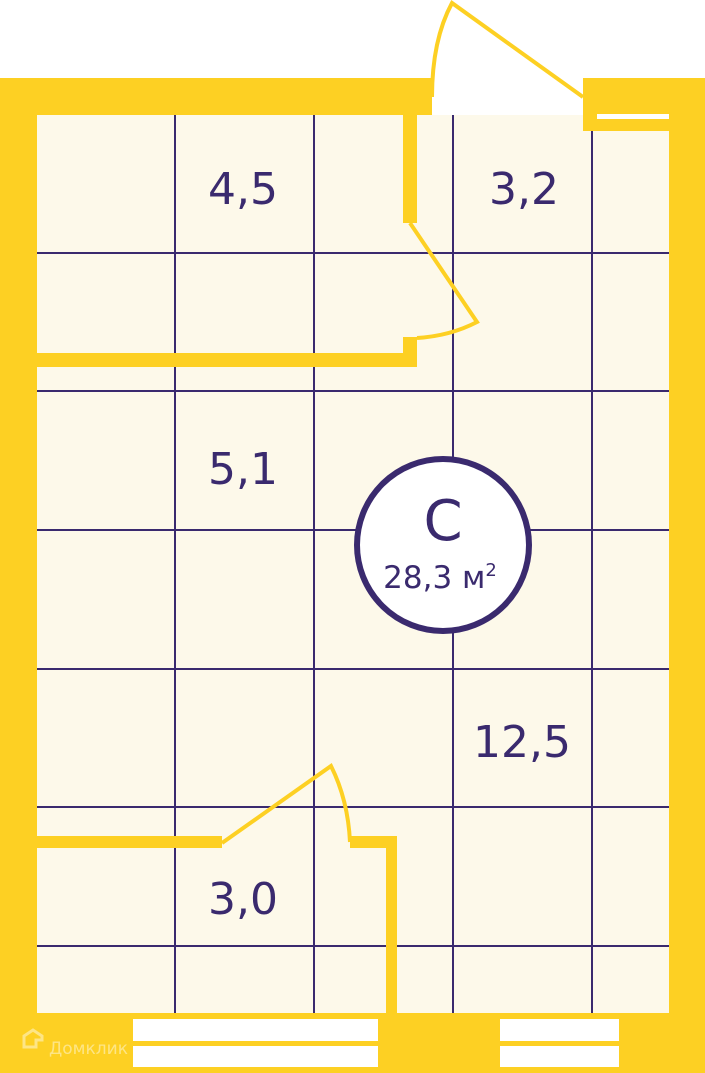 The width and height of the screenshot is (705, 1073). What do you see at coordinates (243, 899) in the screenshot?
I see `room-area-label: 3,0` at bounding box center [243, 899].